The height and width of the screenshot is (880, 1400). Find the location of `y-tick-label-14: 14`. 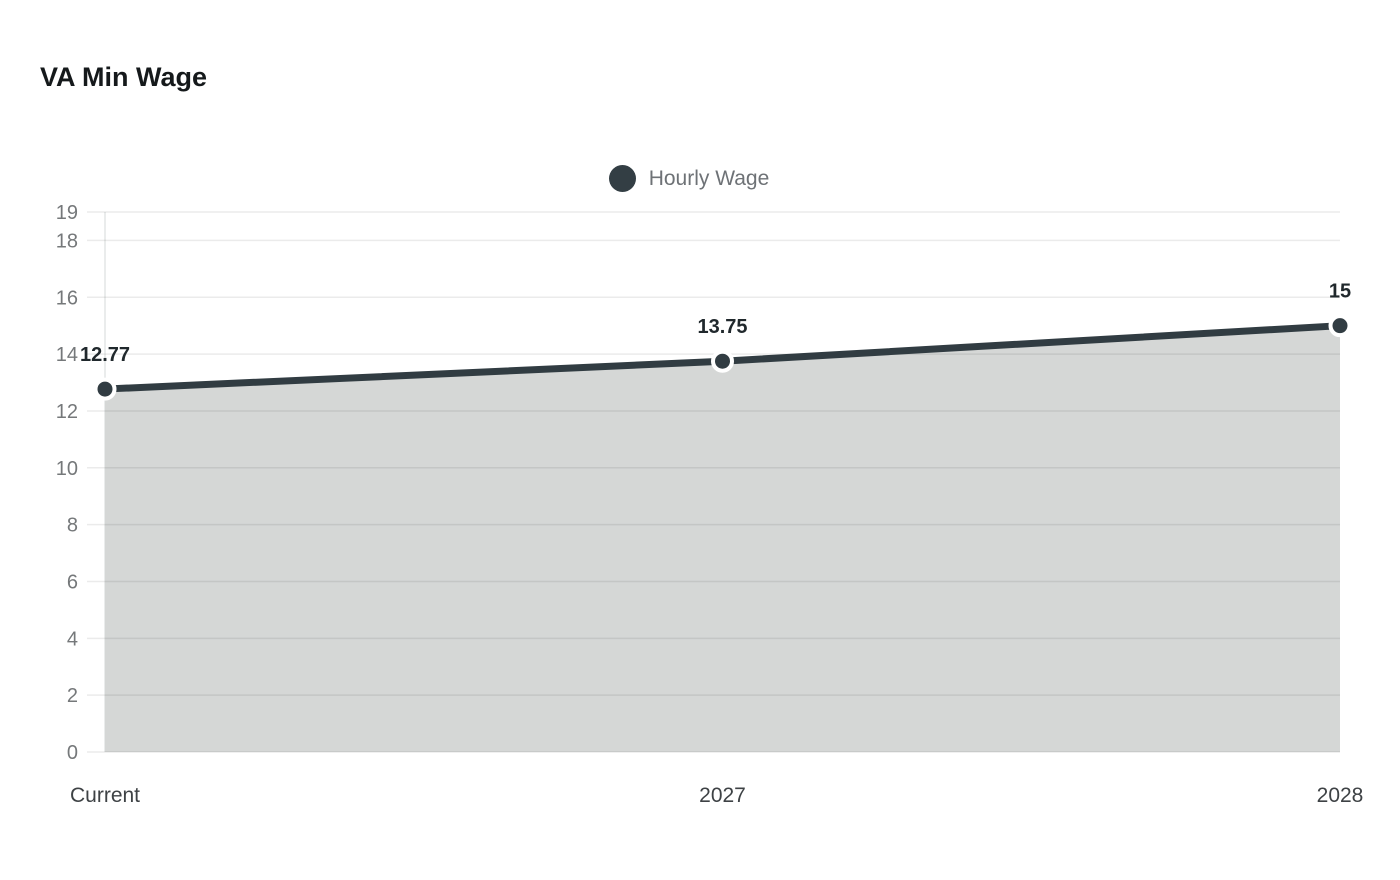

y-tick-label-14: 14 is located at coordinates (67, 355).